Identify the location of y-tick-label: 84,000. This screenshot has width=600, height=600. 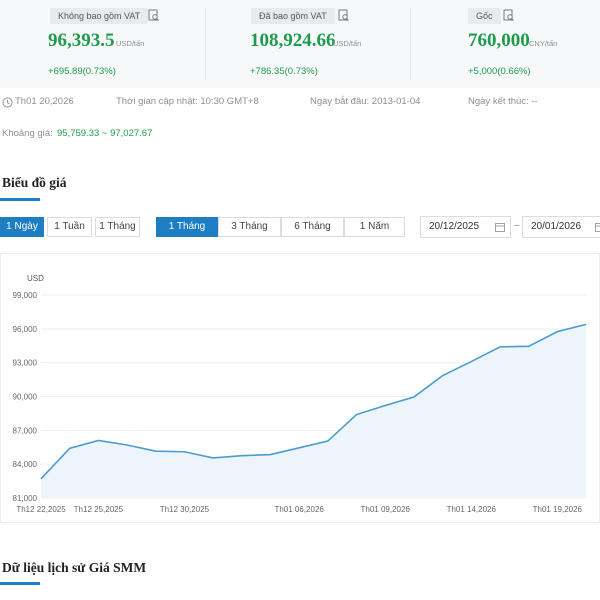
(25, 464).